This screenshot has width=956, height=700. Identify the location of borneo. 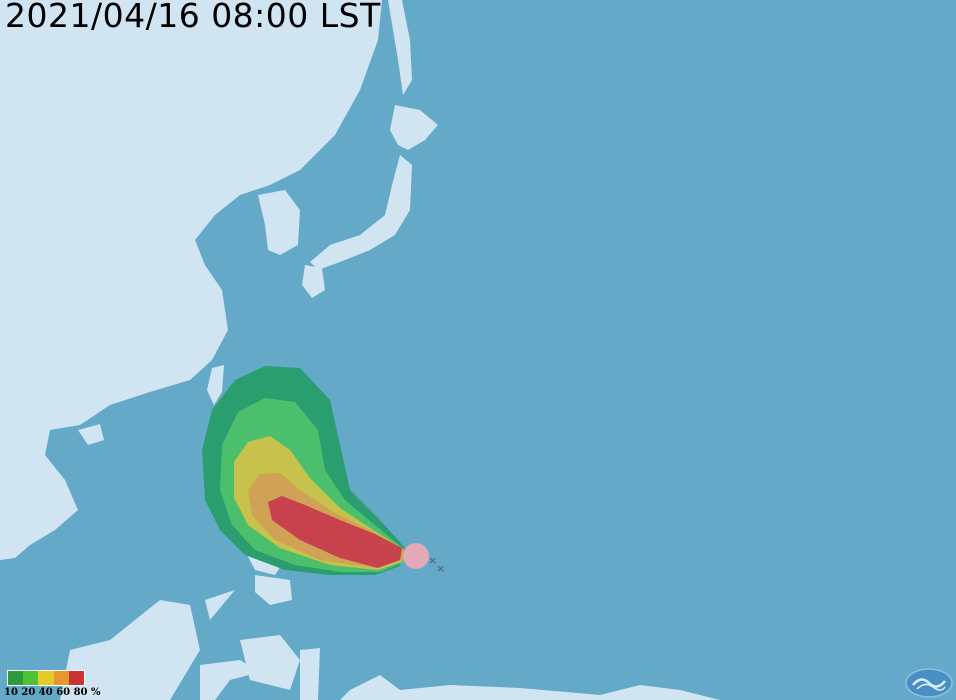
(130, 650).